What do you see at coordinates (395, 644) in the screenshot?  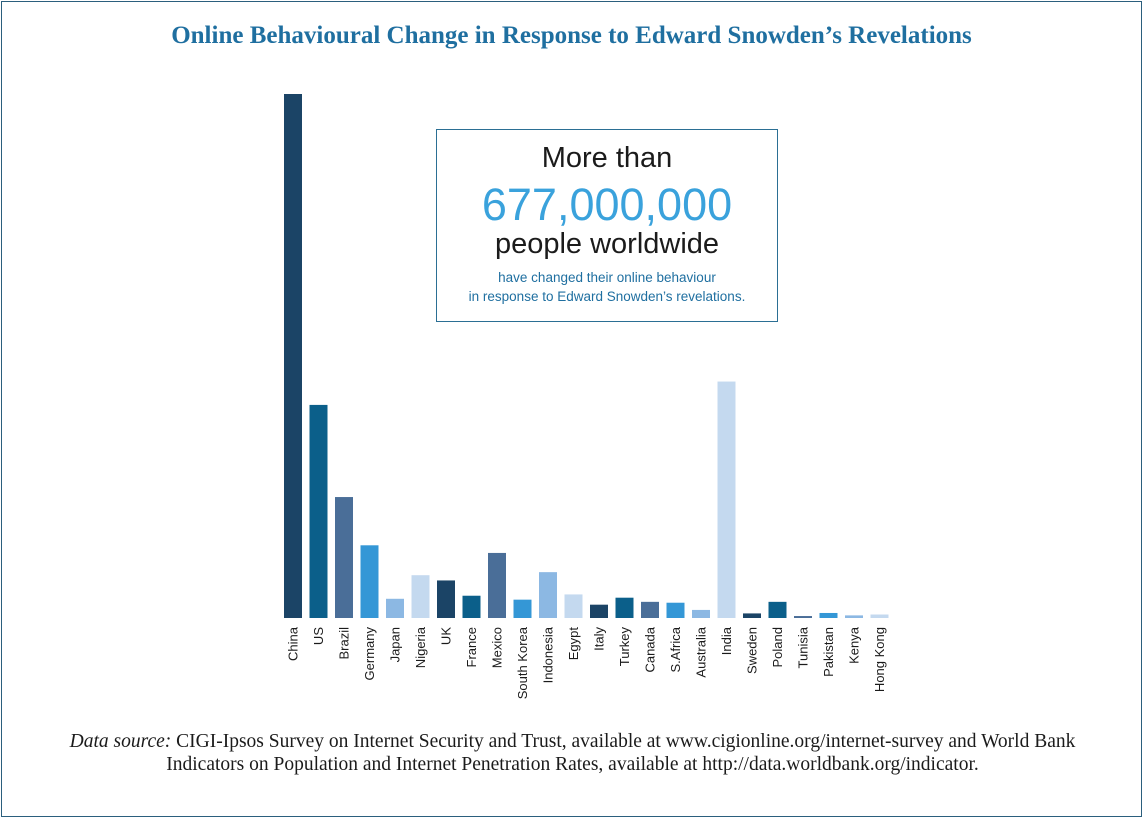 I see `tick-label: Japan` at bounding box center [395, 644].